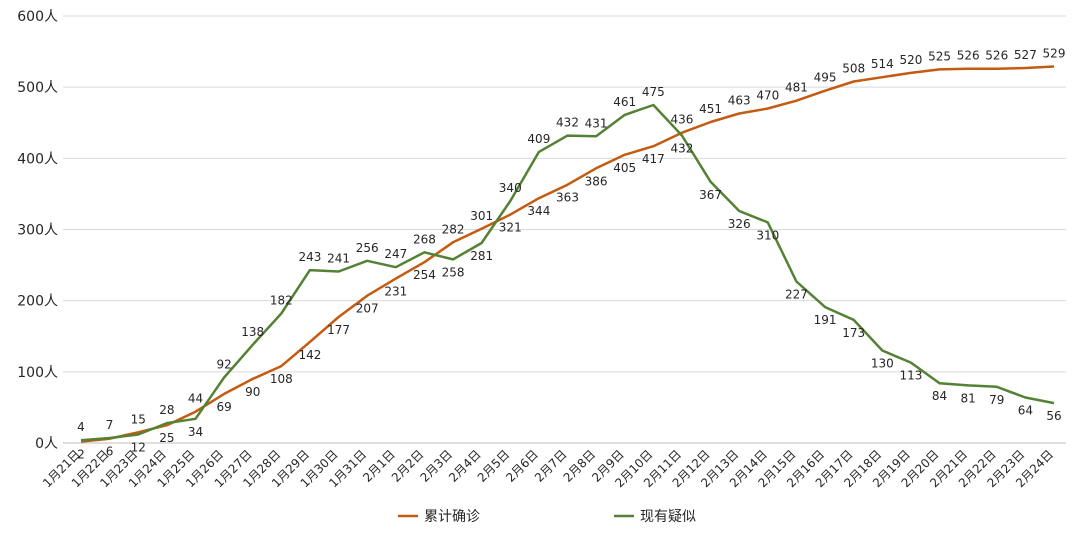 The width and height of the screenshot is (1080, 538). I want to click on data-label-confirmed: 44, so click(195, 399).